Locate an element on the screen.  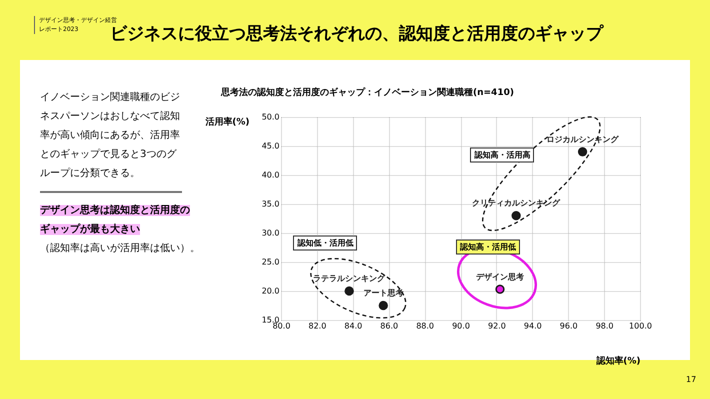
x-tick-label: 100.0 is located at coordinates (640, 326).